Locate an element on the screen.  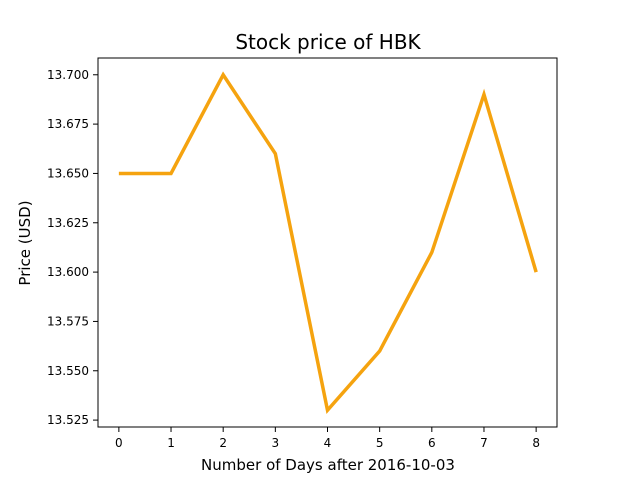
x-tick-label: 2 is located at coordinates (223, 443).